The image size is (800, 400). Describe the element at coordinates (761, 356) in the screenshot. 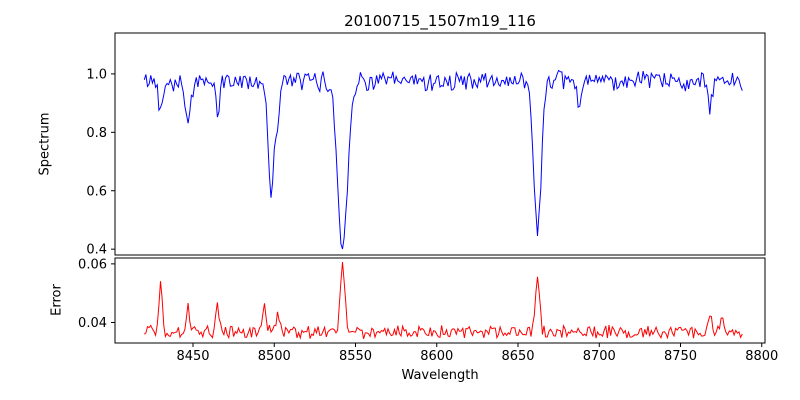

I see `x-tick-label: 8800` at that location.